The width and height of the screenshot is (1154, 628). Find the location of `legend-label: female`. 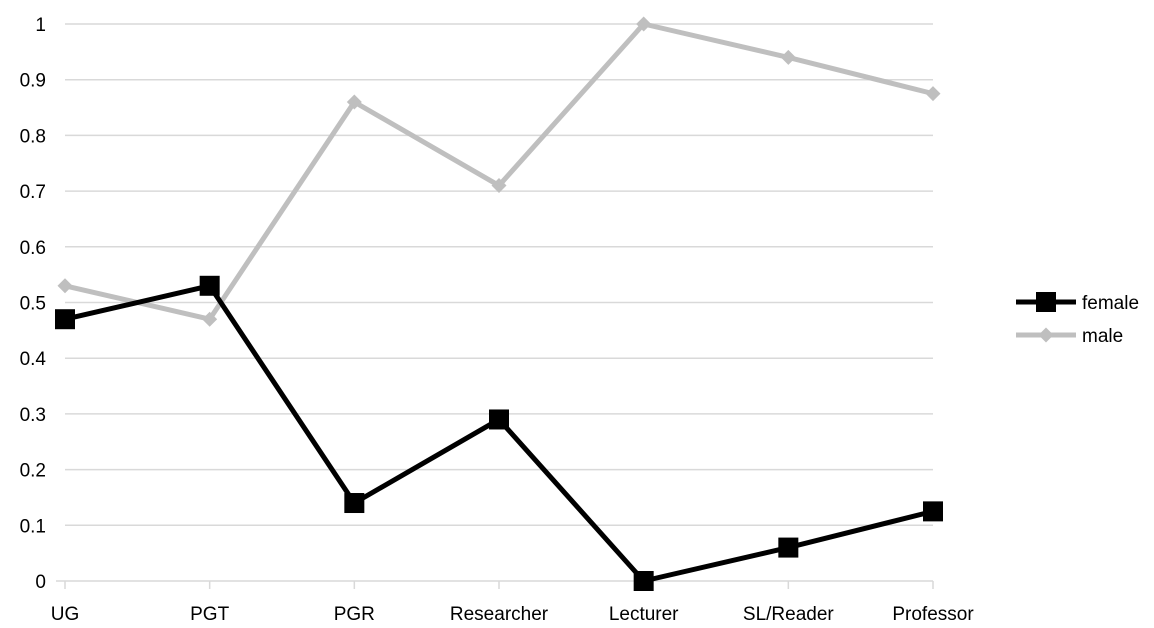

legend-label: female is located at coordinates (1110, 303).